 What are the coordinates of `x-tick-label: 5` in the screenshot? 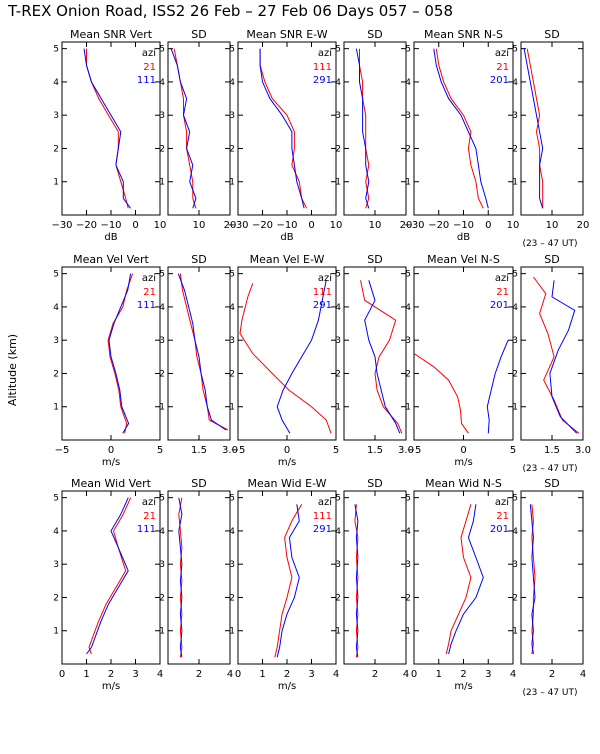 It's located at (336, 450).